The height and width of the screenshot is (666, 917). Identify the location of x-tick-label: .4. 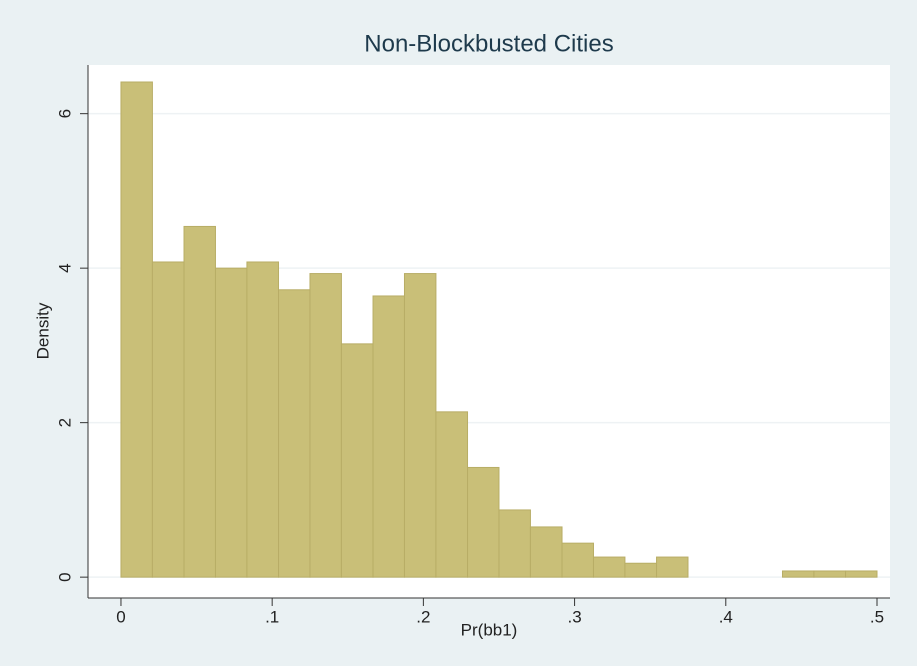
(726, 616).